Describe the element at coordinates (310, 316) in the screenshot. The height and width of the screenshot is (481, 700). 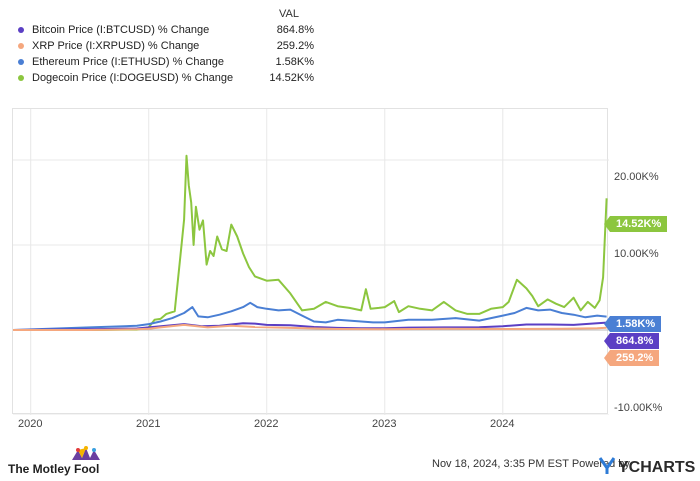
I see `ethereum-line` at that location.